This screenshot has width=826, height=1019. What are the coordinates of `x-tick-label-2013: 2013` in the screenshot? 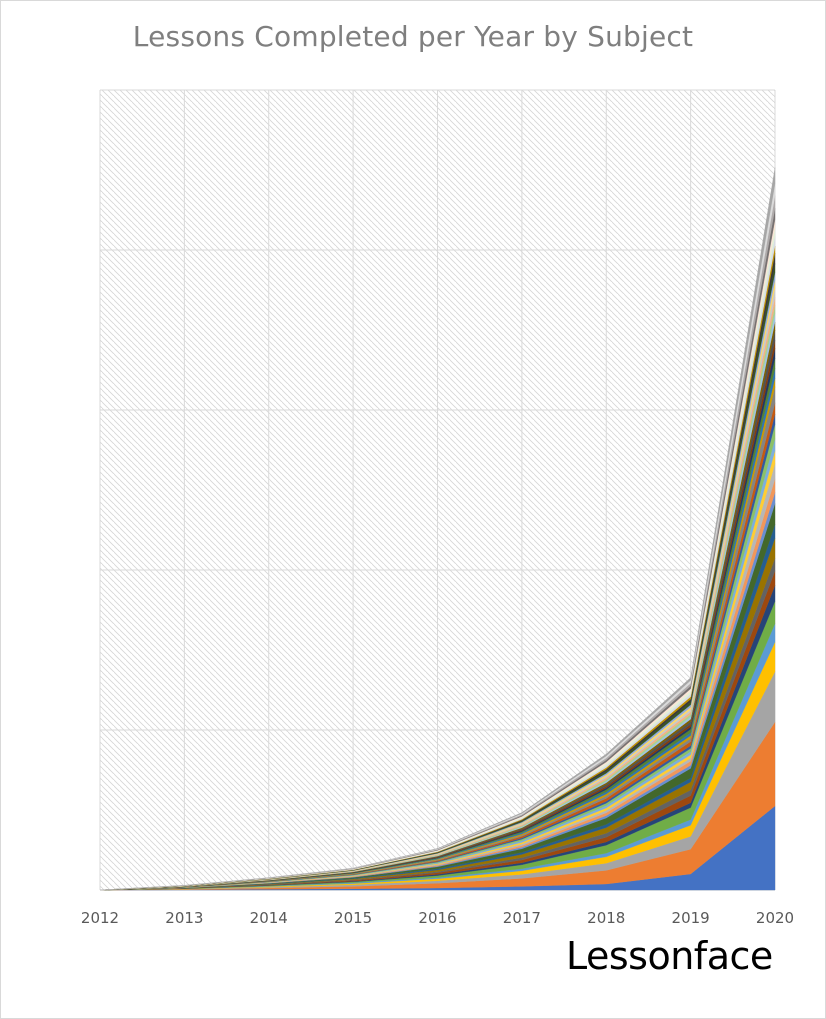 It's located at (184, 918).